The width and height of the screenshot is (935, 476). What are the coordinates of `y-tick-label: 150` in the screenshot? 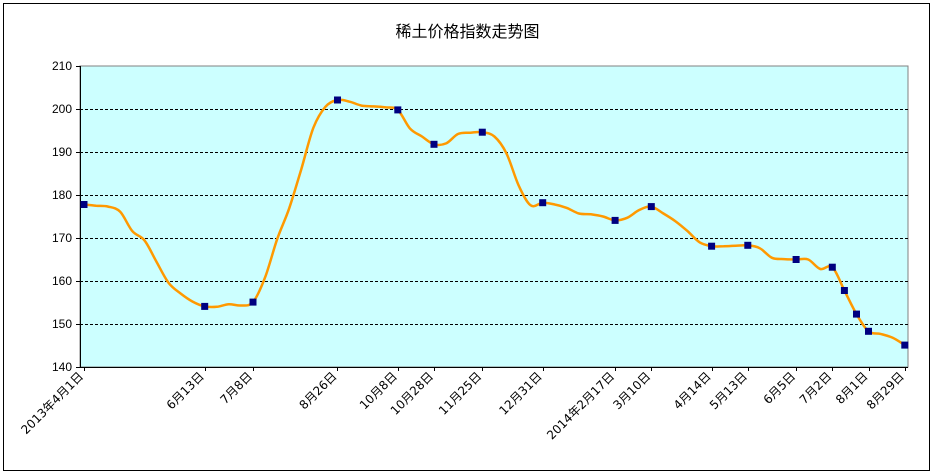 It's located at (62, 324).